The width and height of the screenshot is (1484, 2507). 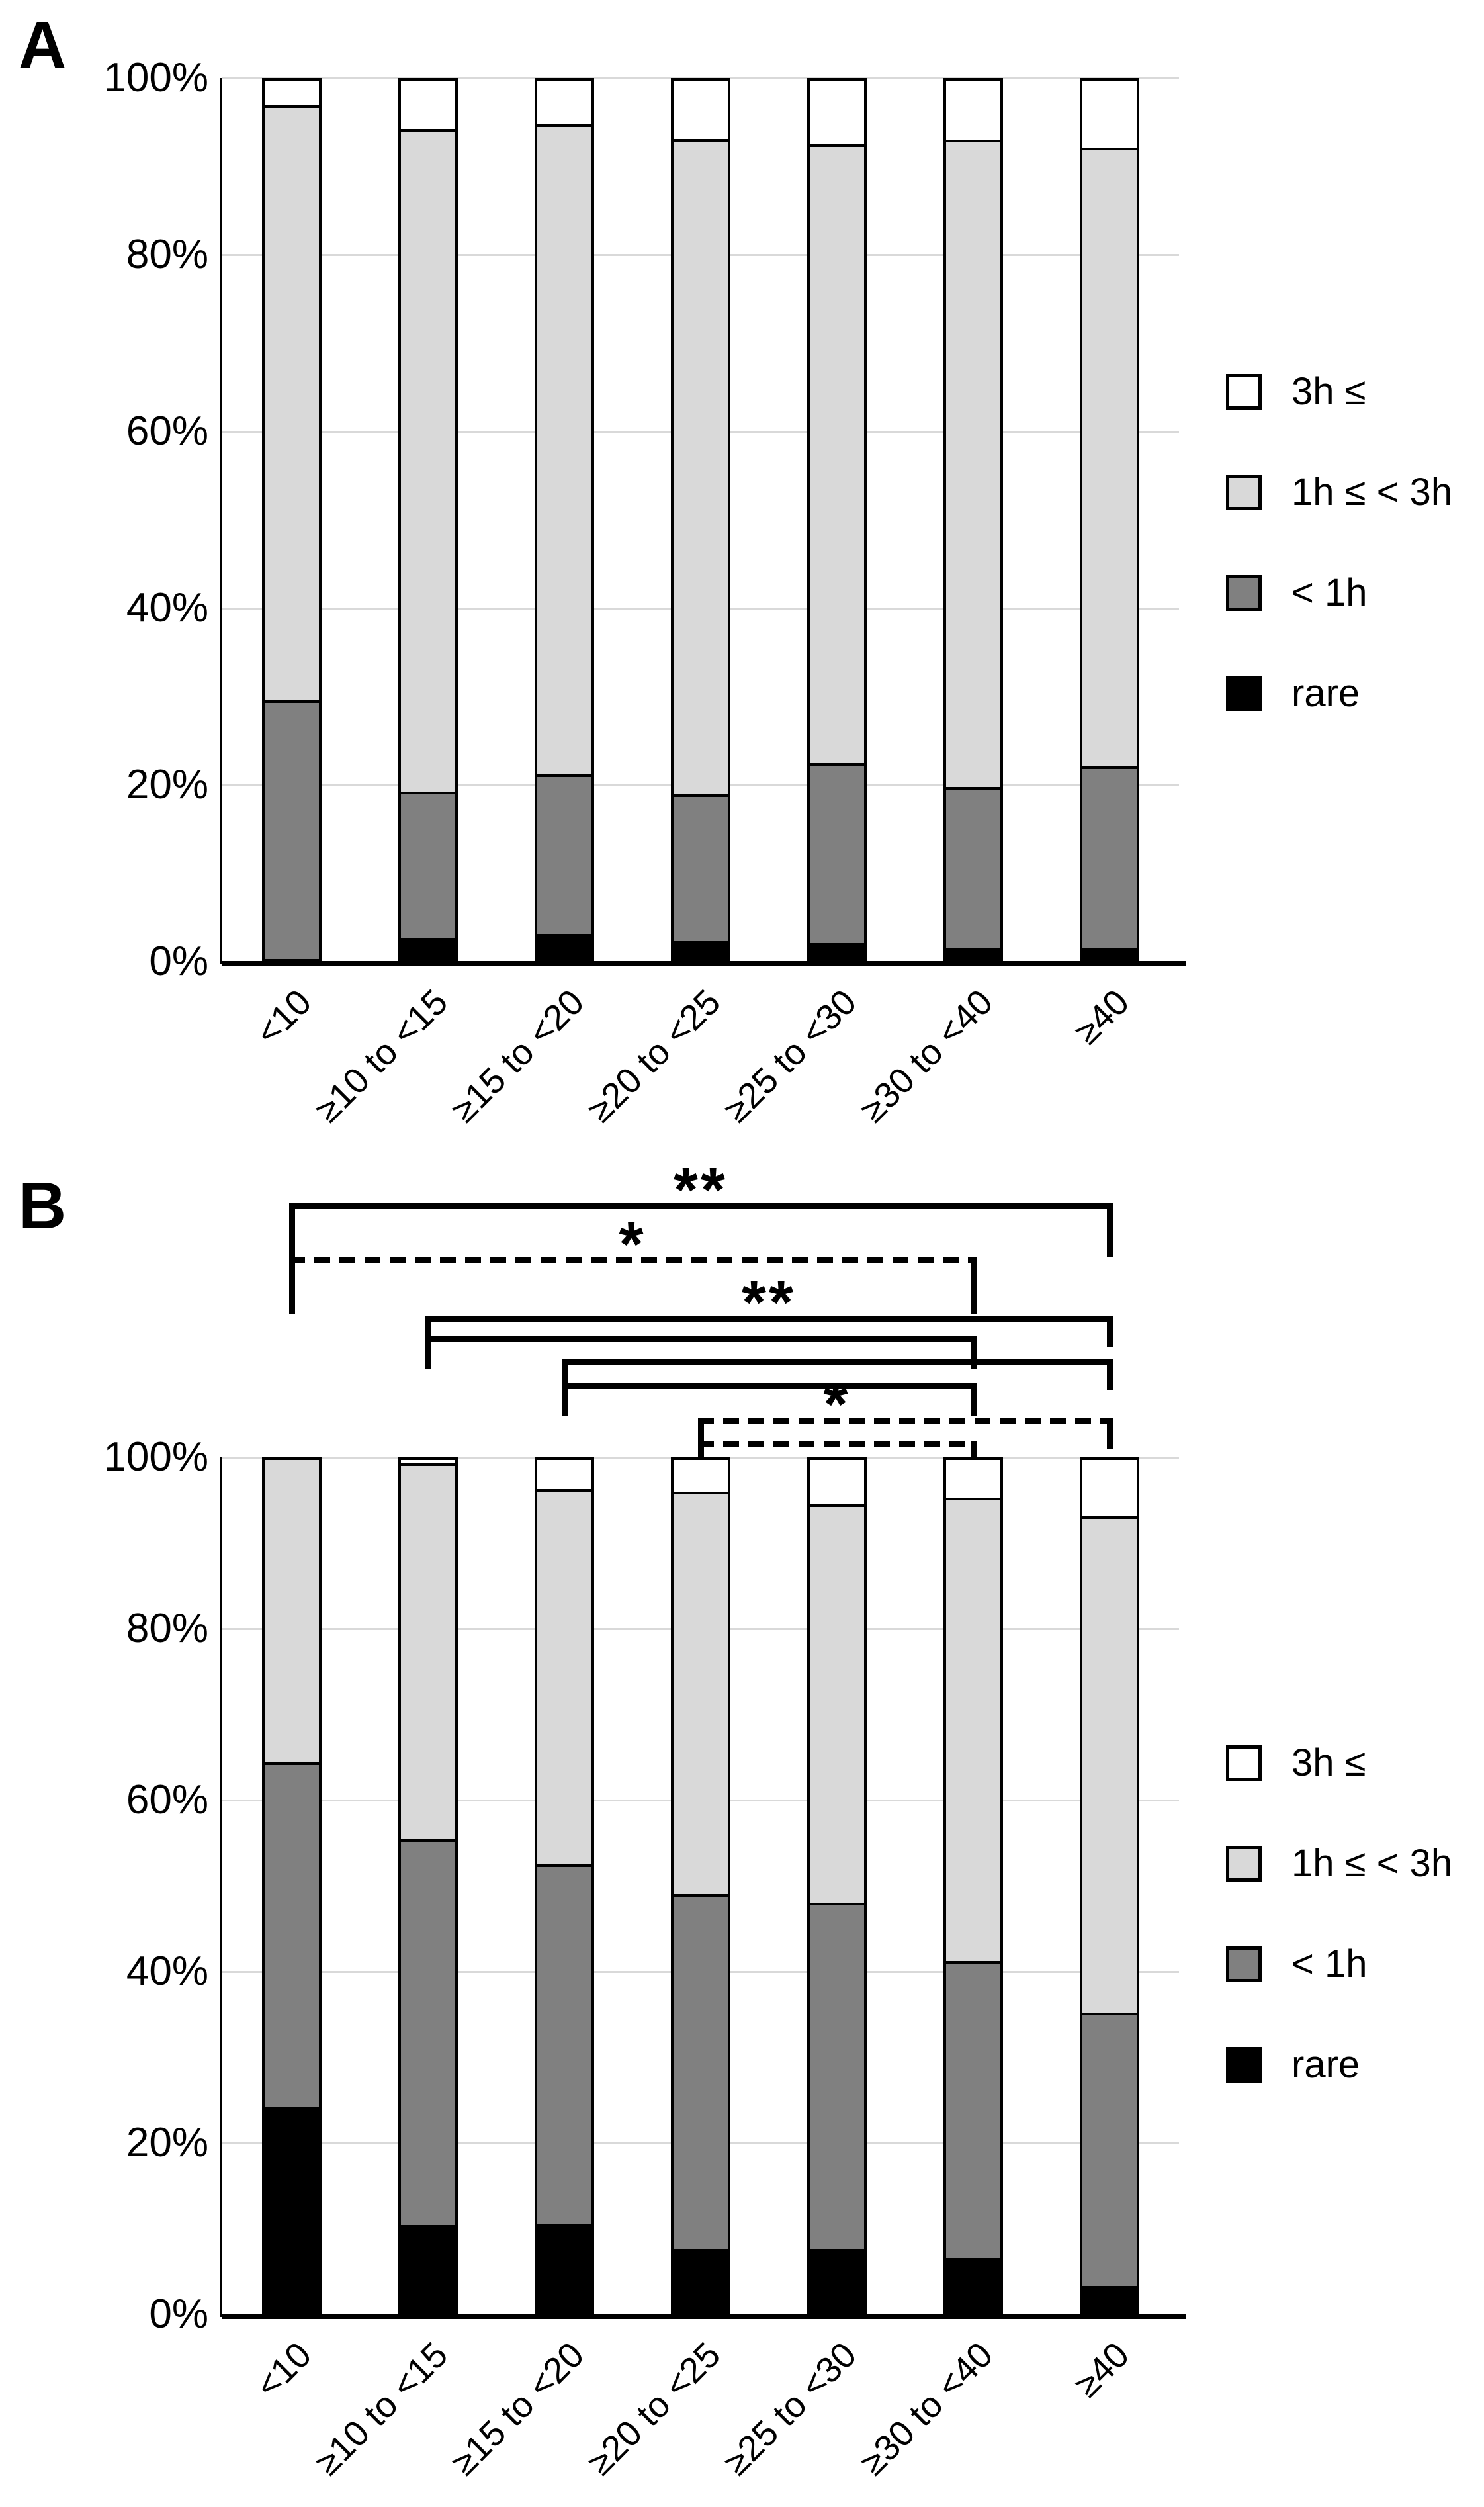 I want to click on y-axis-tick-label: 80%, so click(x=167, y=1629).